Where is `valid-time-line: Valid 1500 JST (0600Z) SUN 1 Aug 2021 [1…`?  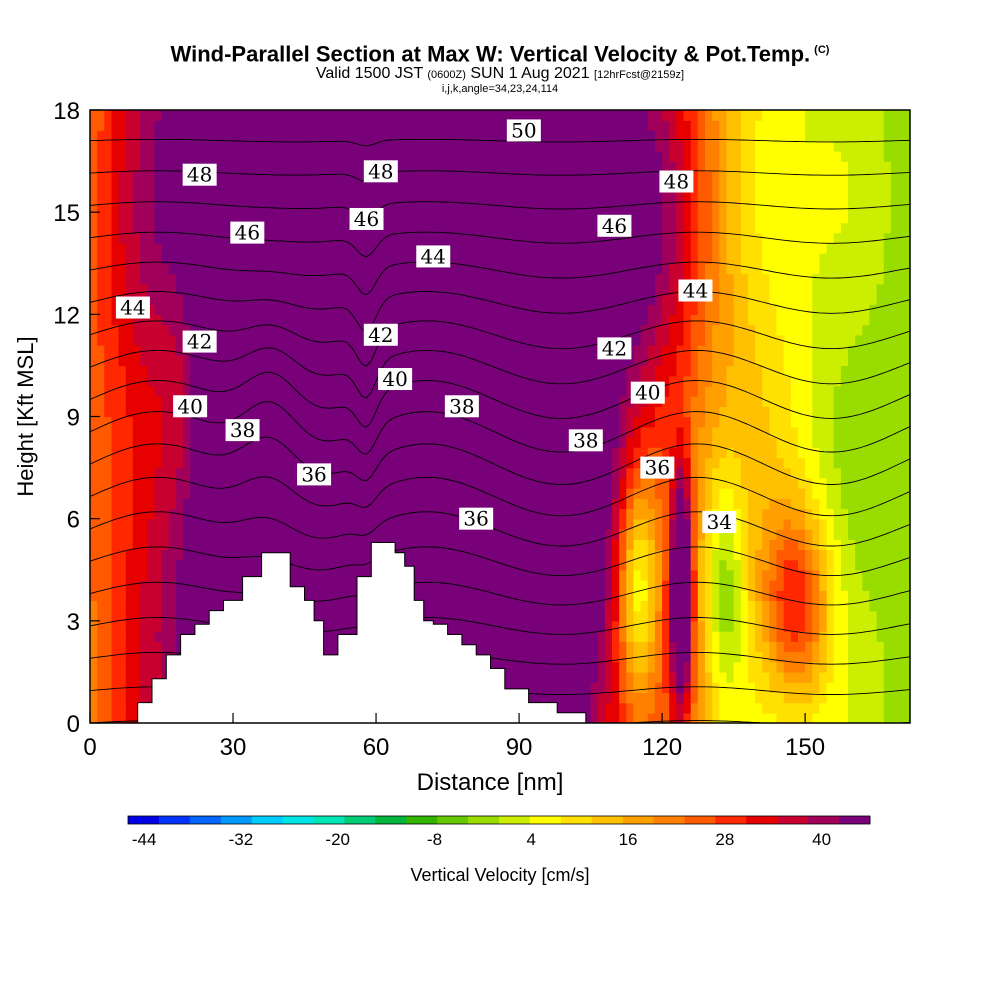
valid-time-line: Valid 1500 JST (0600Z) SUN 1 Aug 2021 [1… is located at coordinates (500, 74).